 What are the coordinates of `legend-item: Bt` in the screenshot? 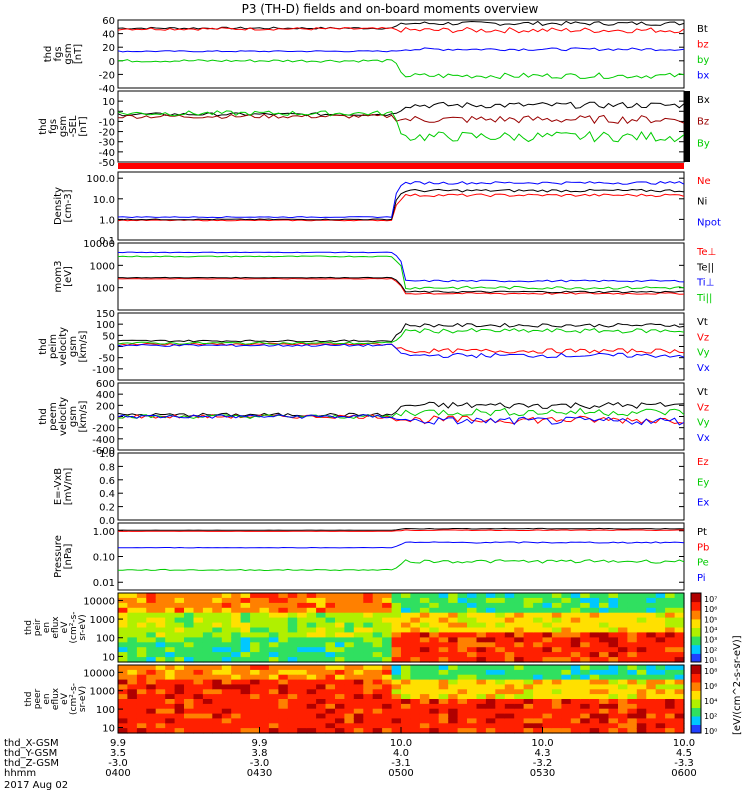 It's located at (702, 29).